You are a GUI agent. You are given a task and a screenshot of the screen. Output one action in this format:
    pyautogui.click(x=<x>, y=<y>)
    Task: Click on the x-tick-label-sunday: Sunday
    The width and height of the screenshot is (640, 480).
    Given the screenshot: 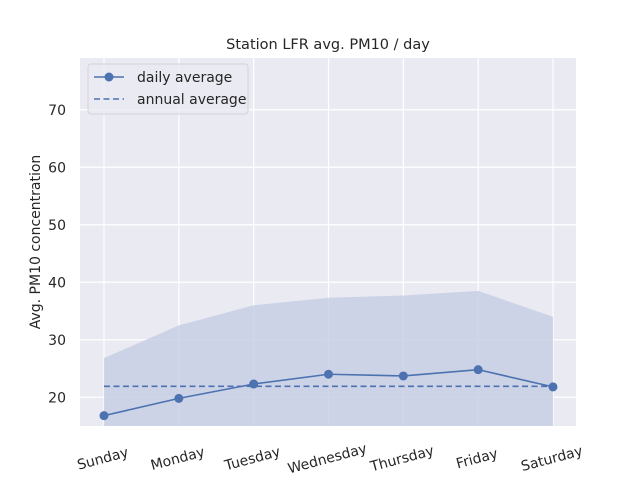 What is the action you would take?
    pyautogui.click(x=103, y=459)
    